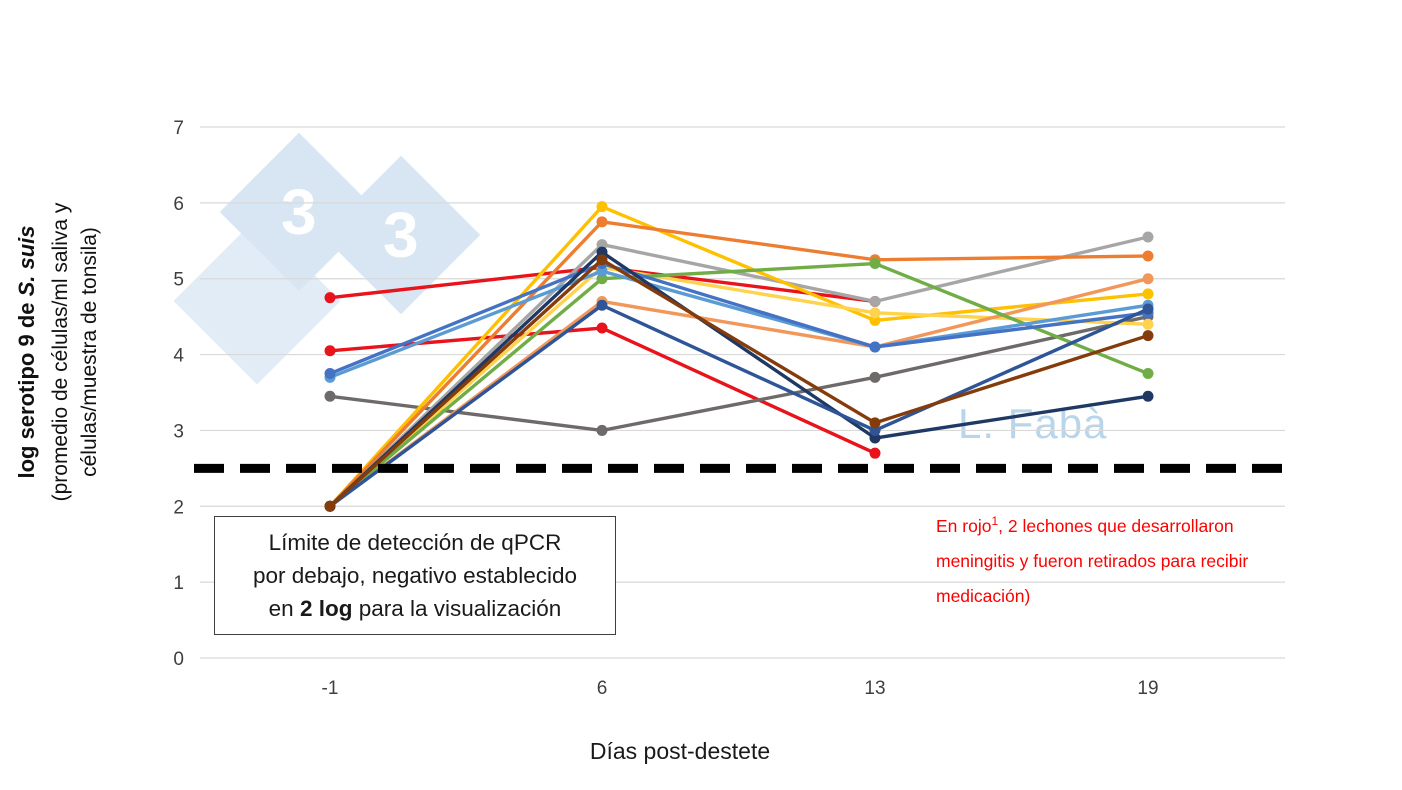 The width and height of the screenshot is (1402, 790). I want to click on y-tick-label: 2, so click(178, 507).